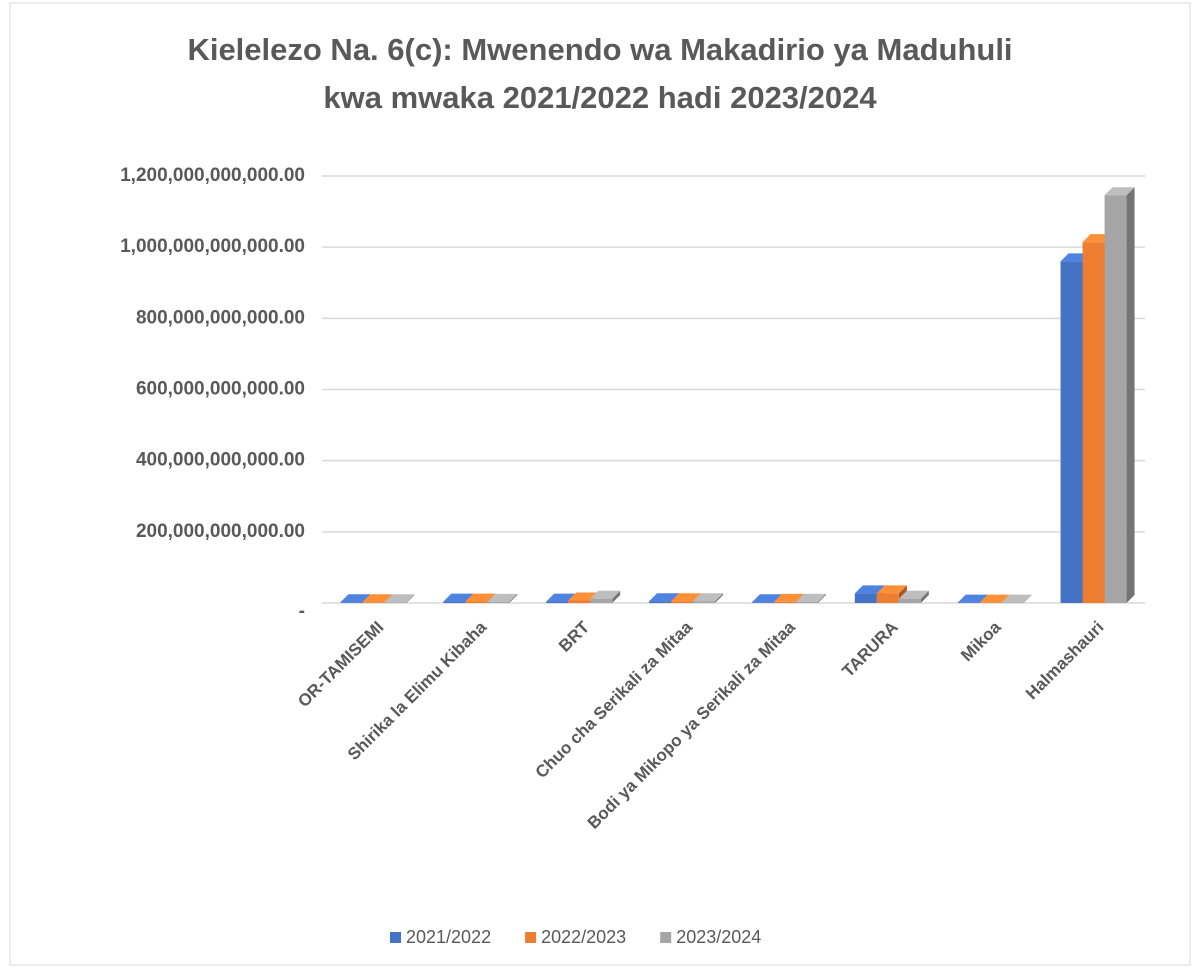 This screenshot has width=1198, height=970. I want to click on legend-label: 2023/2024, so click(718, 937).